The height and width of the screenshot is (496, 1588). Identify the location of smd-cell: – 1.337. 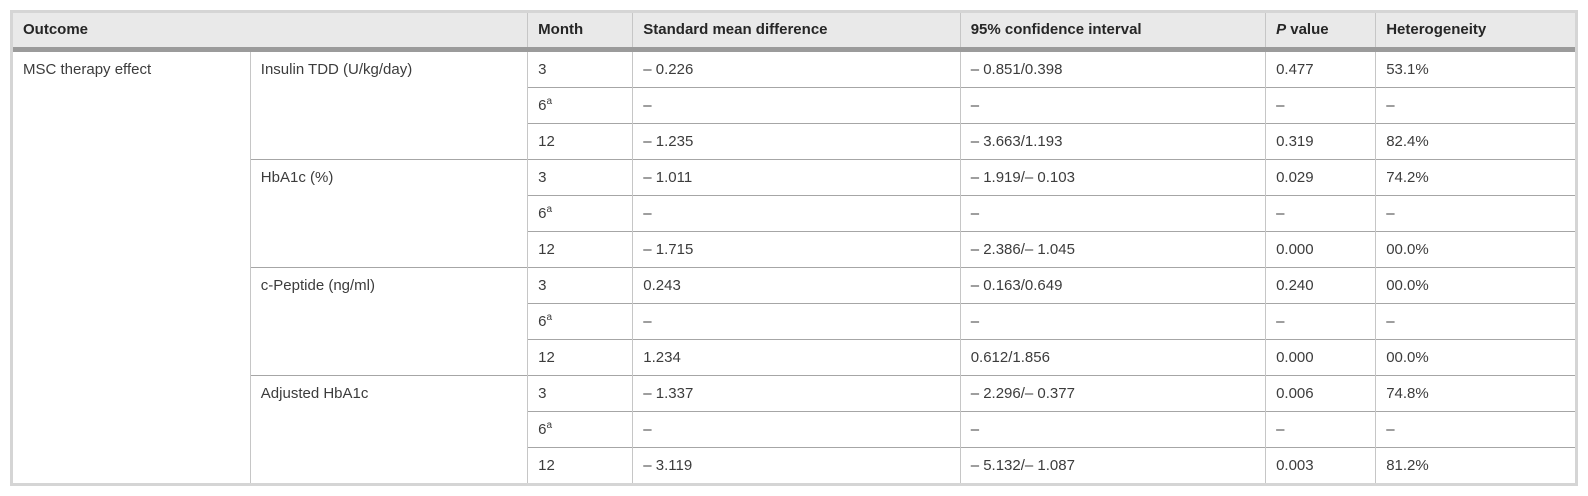
(796, 393).